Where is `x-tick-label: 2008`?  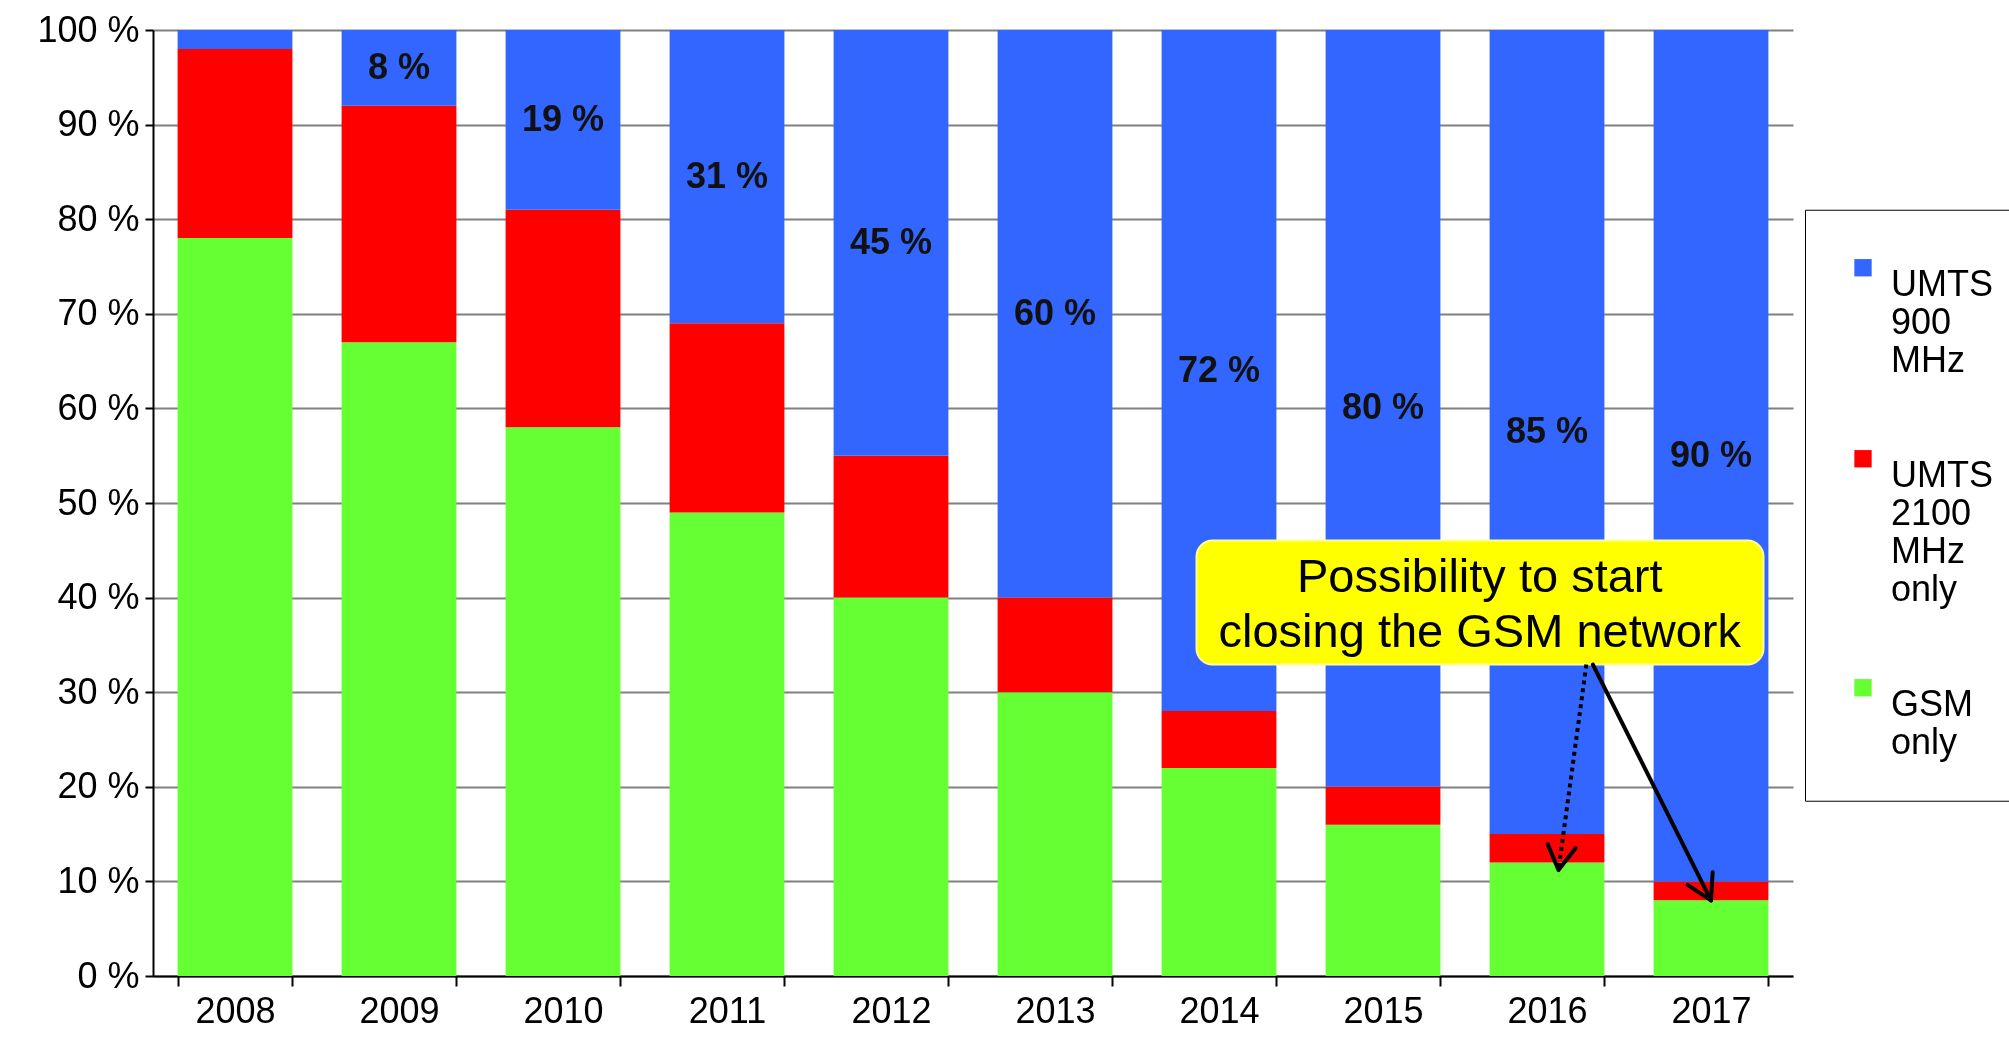 x-tick-label: 2008 is located at coordinates (235, 1010).